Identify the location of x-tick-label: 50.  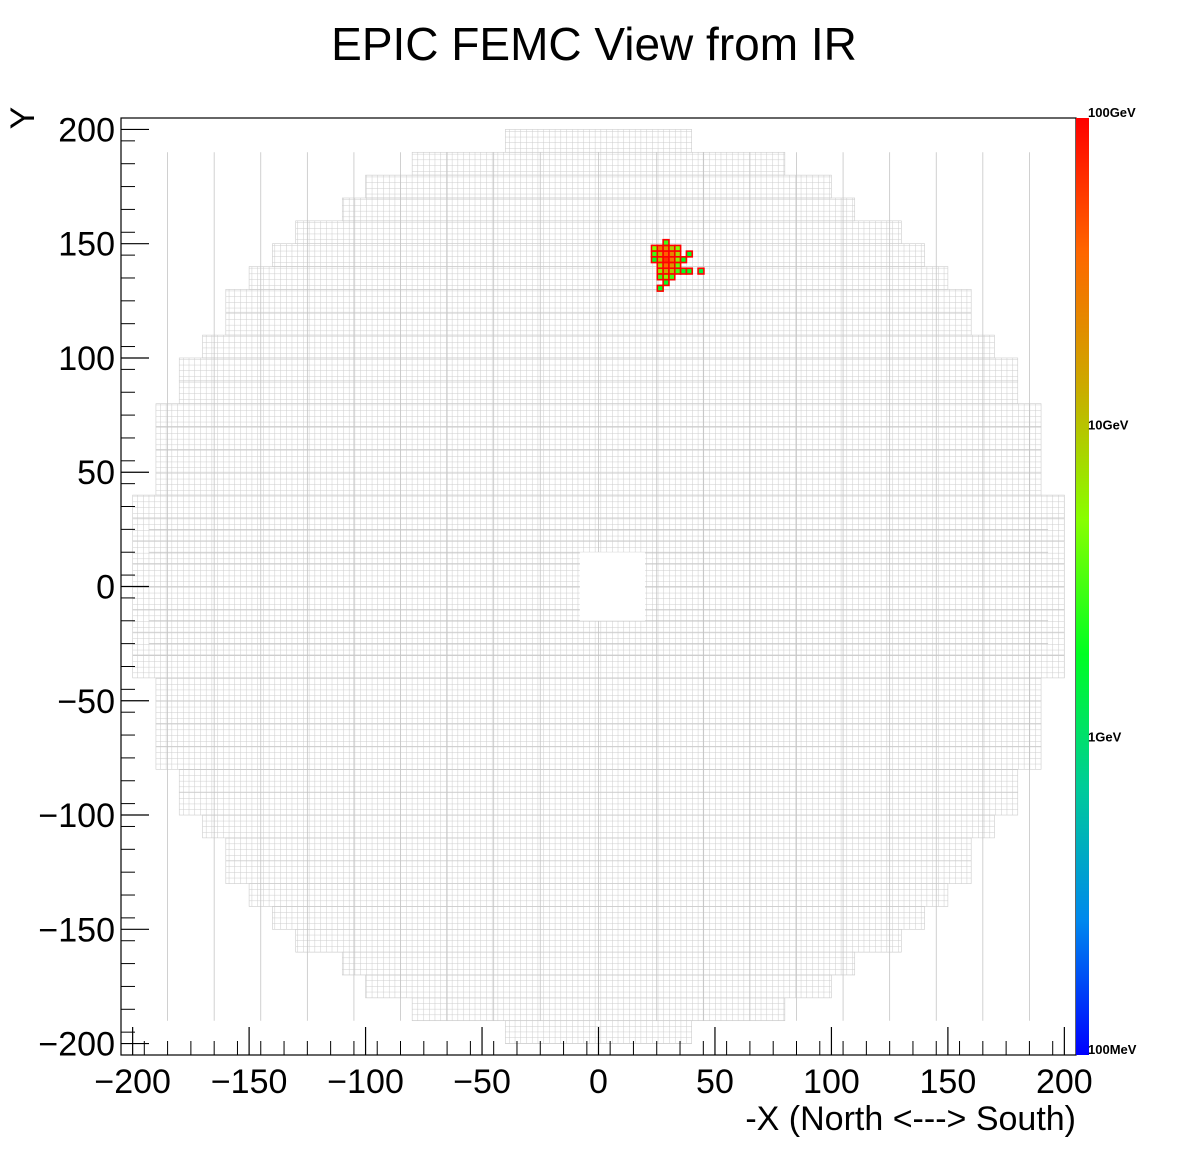
(715, 1082).